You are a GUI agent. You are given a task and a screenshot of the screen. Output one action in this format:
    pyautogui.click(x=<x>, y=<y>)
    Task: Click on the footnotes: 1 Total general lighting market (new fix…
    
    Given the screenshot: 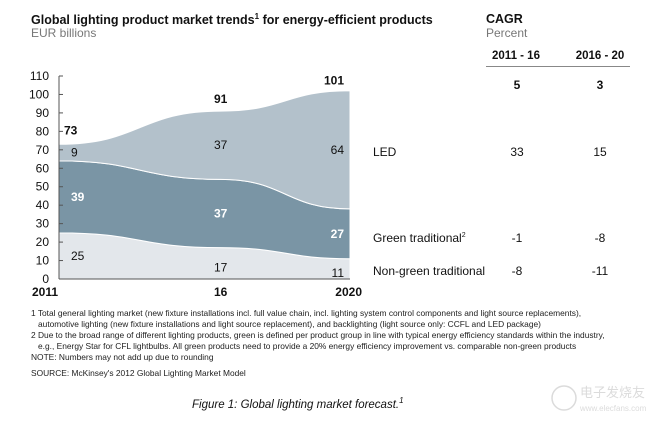 What is the action you would take?
    pyautogui.click(x=318, y=343)
    